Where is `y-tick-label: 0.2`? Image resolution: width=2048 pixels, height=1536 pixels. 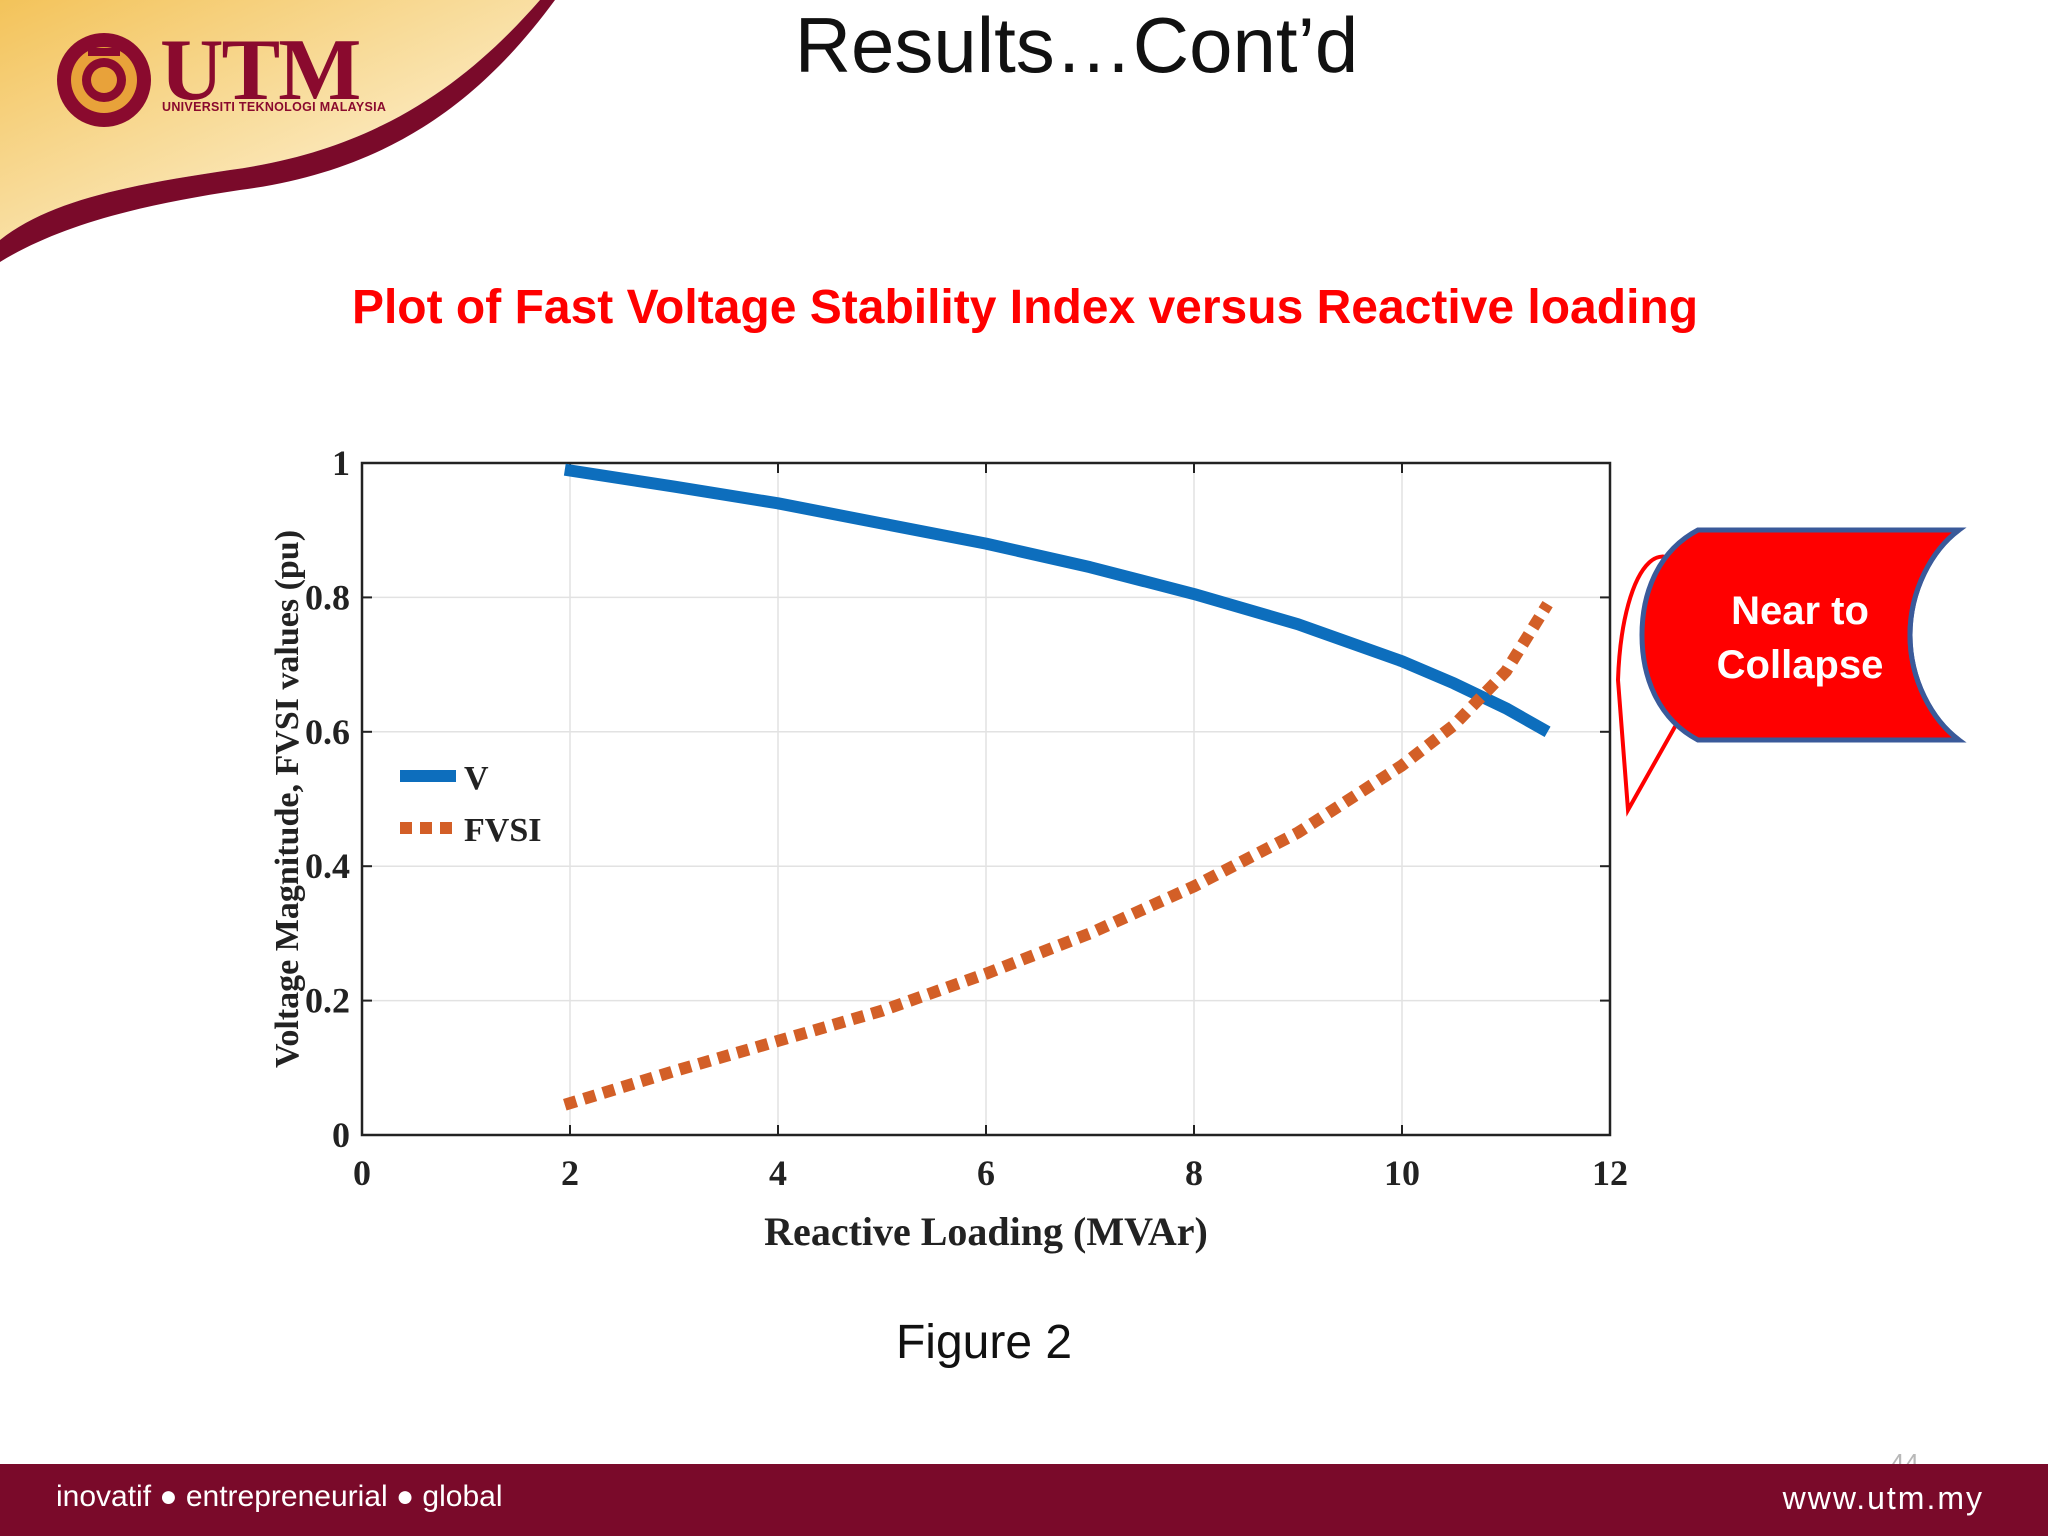 y-tick-label: 0.2 is located at coordinates (327, 1001).